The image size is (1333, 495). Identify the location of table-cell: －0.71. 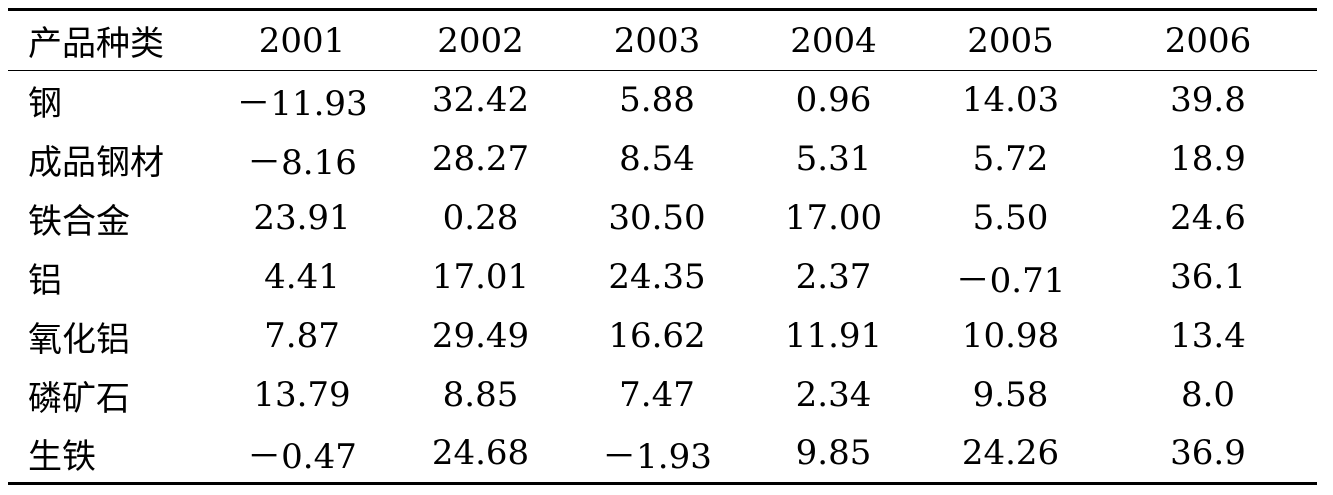
(1010, 280).